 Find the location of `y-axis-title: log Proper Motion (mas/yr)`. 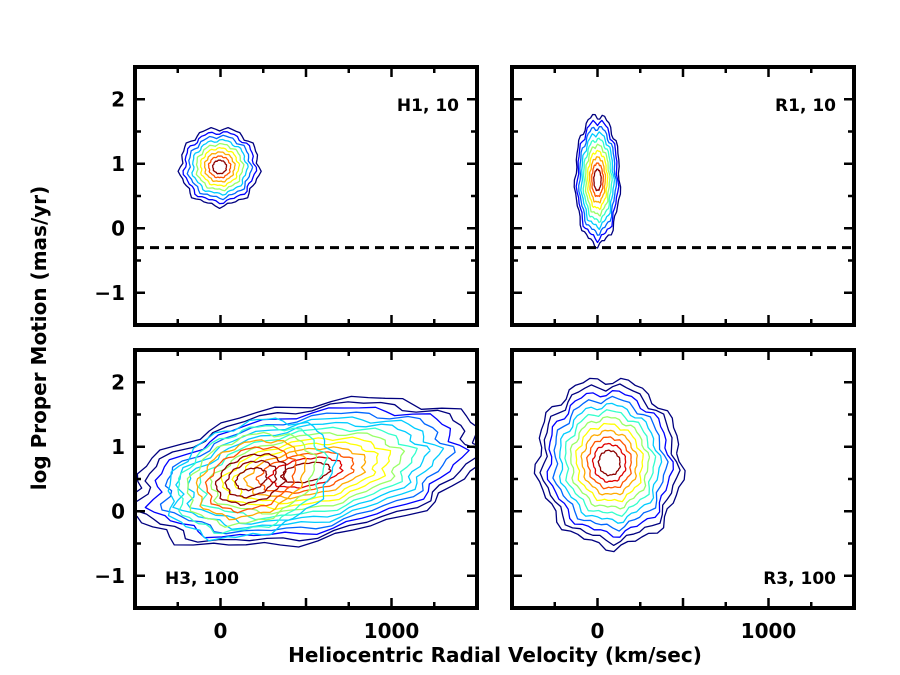

y-axis-title: log Proper Motion (mas/yr) is located at coordinates (39, 338).